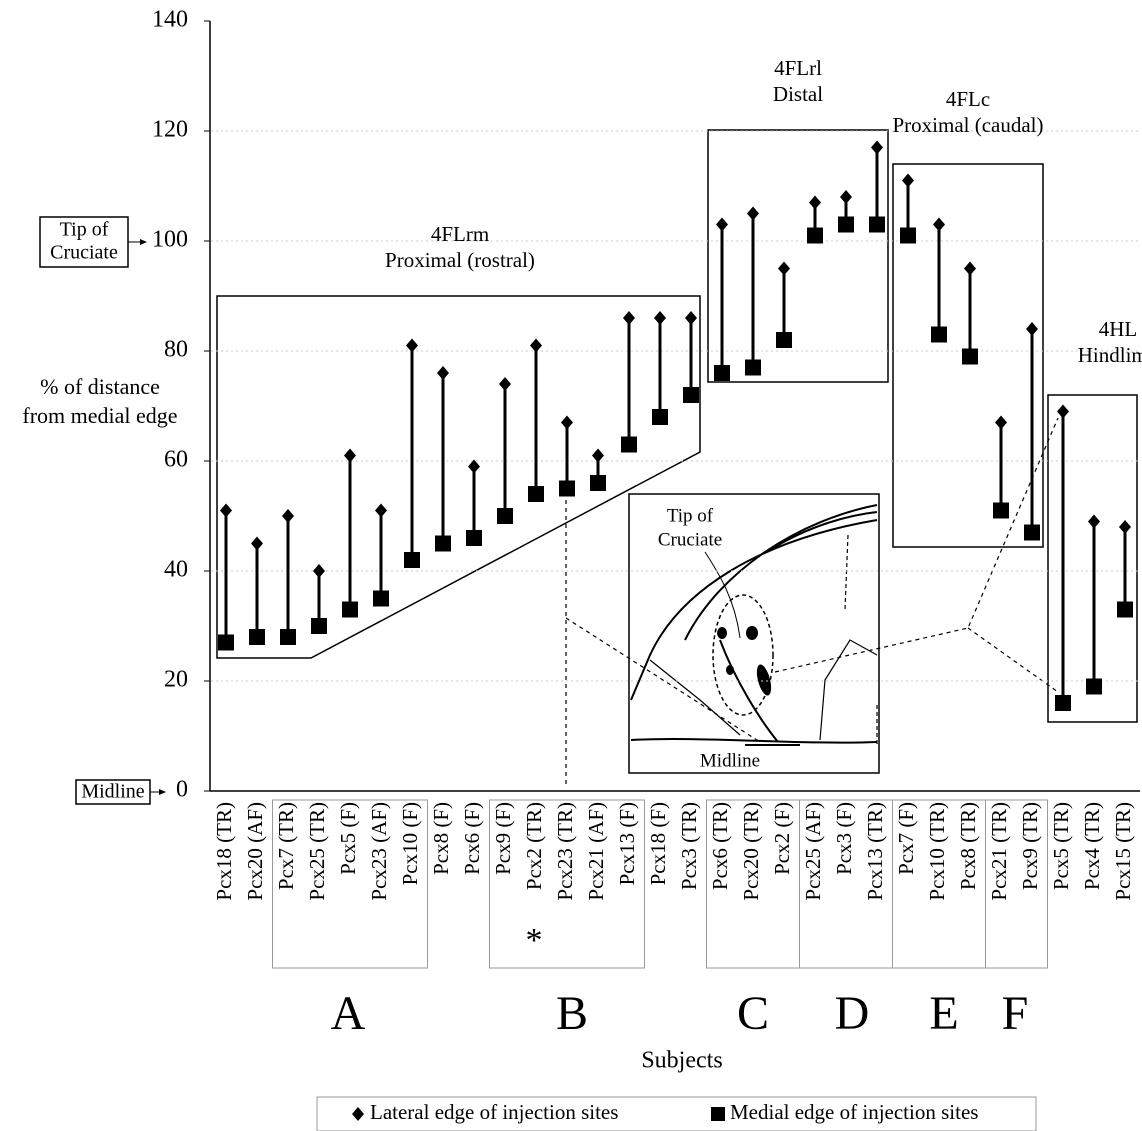 This screenshot has width=1142, height=1131. What do you see at coordinates (720, 846) in the screenshot?
I see `x-tick-label: Pcx6 (TR)` at bounding box center [720, 846].